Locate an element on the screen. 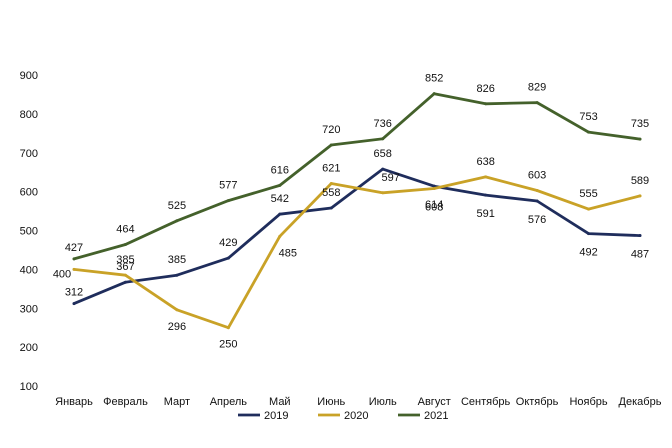  data-label-2021: 577 is located at coordinates (228, 186).